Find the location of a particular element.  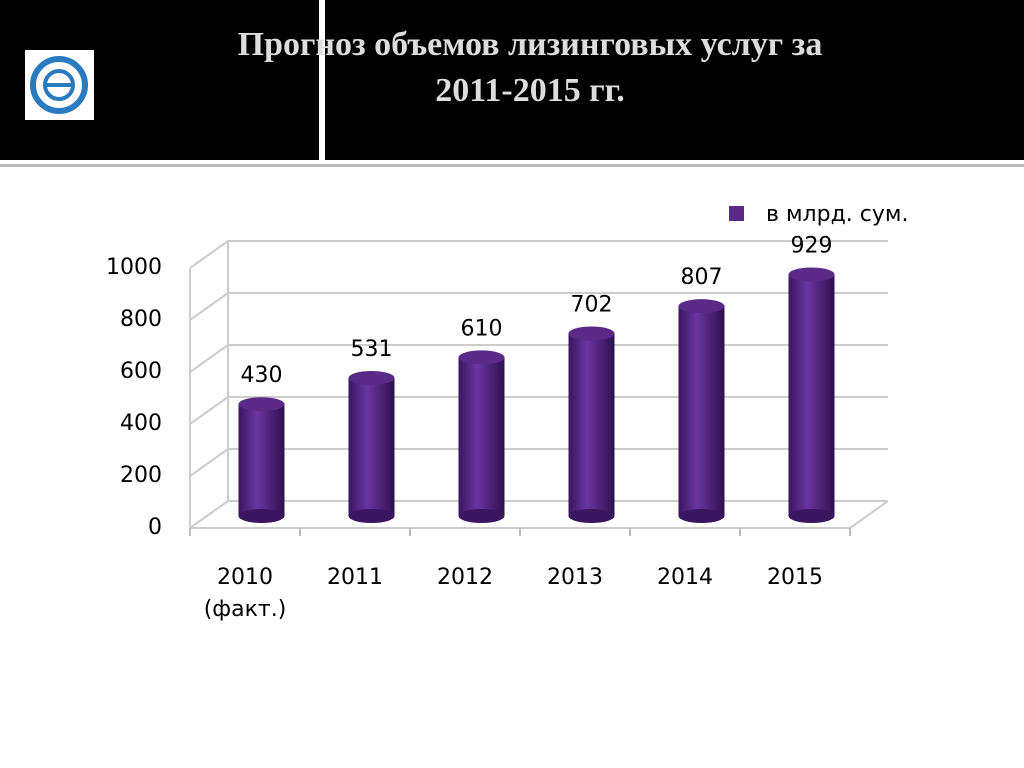

floor-edge is located at coordinates (869, 514).